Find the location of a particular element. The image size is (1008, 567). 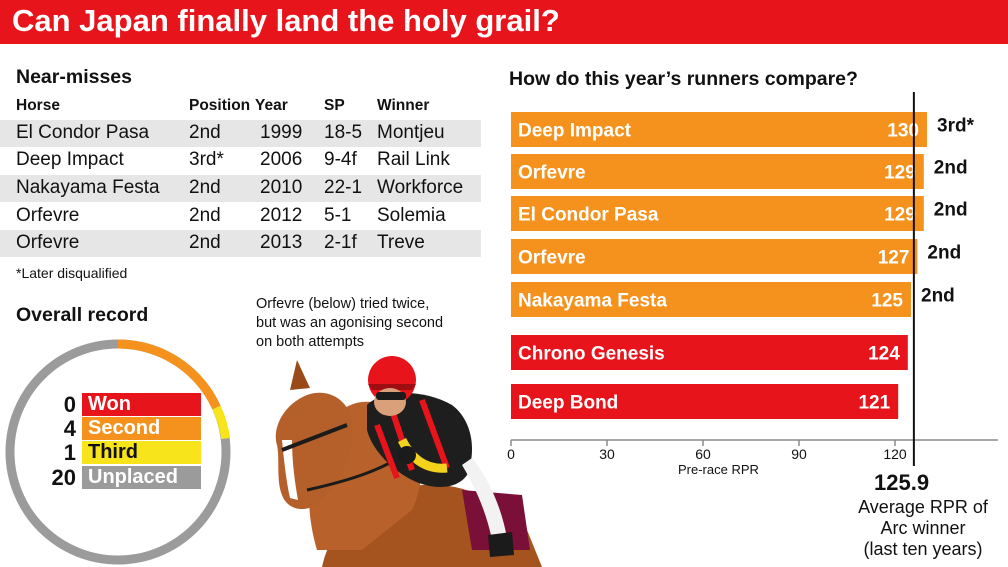

bar-value-label: 125 is located at coordinates (887, 301).